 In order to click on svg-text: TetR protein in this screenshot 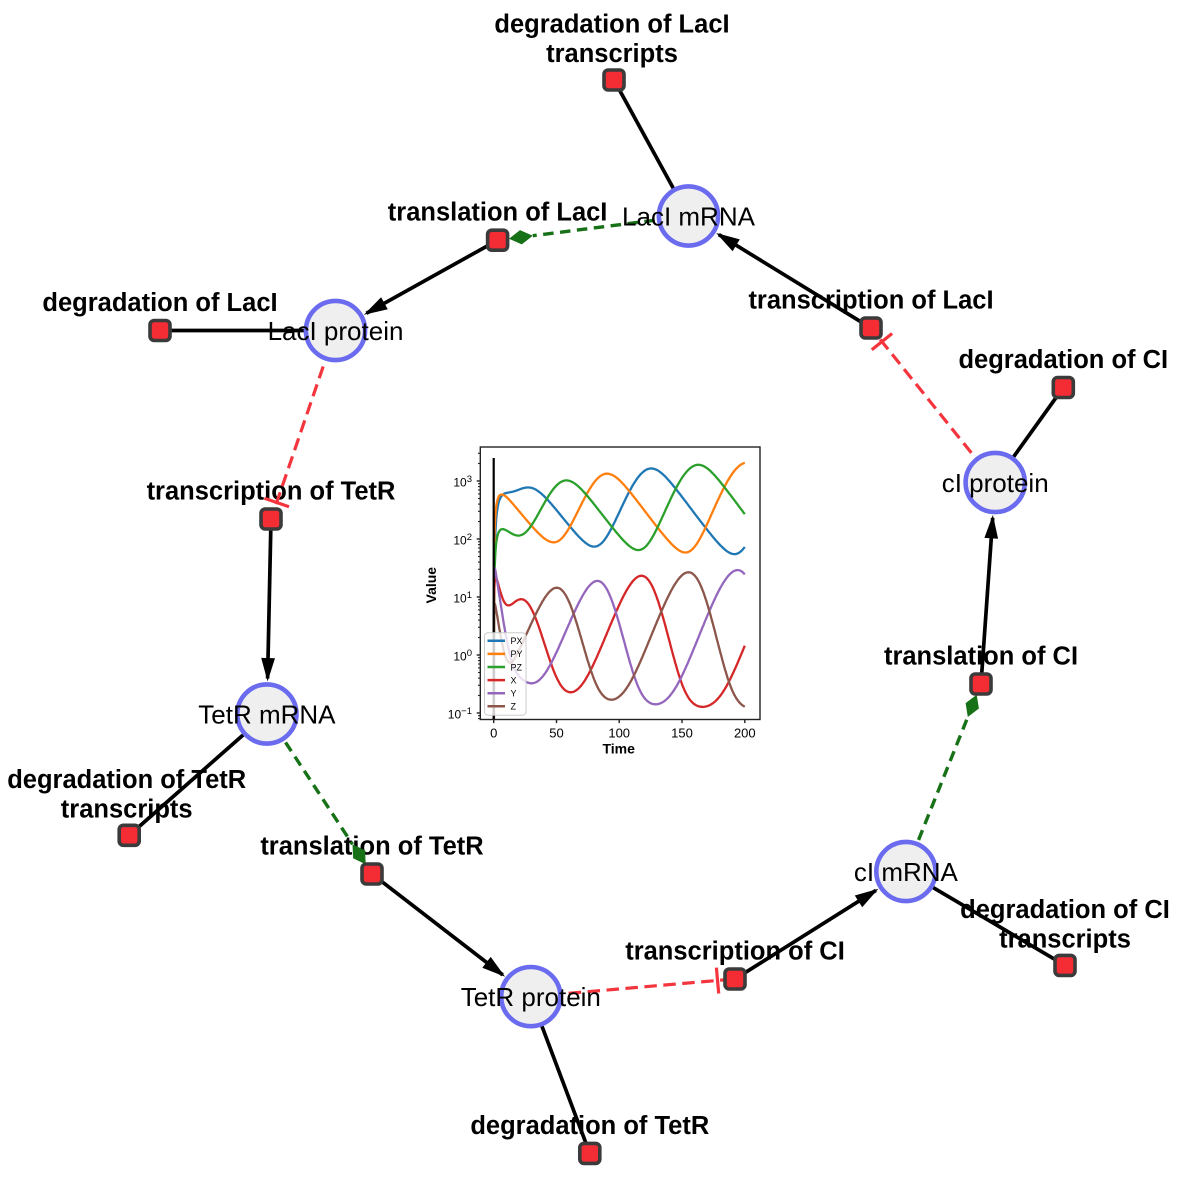, I will do `click(531, 997)`.